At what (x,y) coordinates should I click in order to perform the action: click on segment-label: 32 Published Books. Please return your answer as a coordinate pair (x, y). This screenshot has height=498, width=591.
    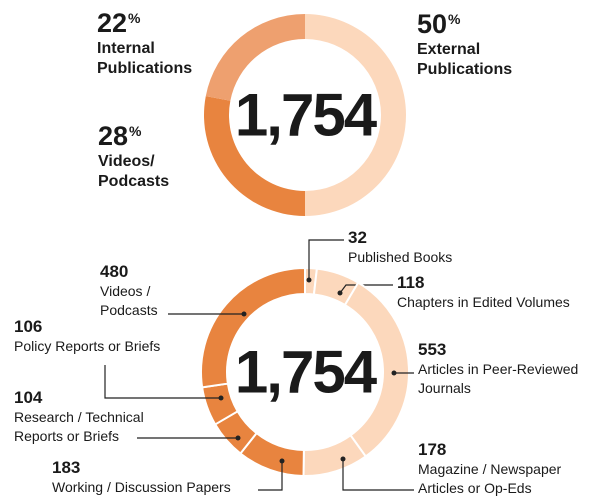
    Looking at the image, I should click on (400, 247).